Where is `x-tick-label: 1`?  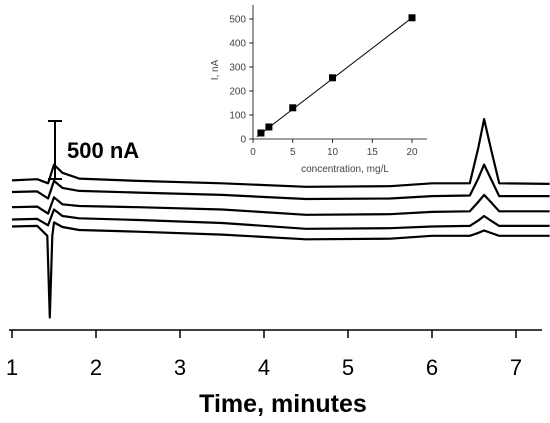
x-tick-label: 1 is located at coordinates (12, 367).